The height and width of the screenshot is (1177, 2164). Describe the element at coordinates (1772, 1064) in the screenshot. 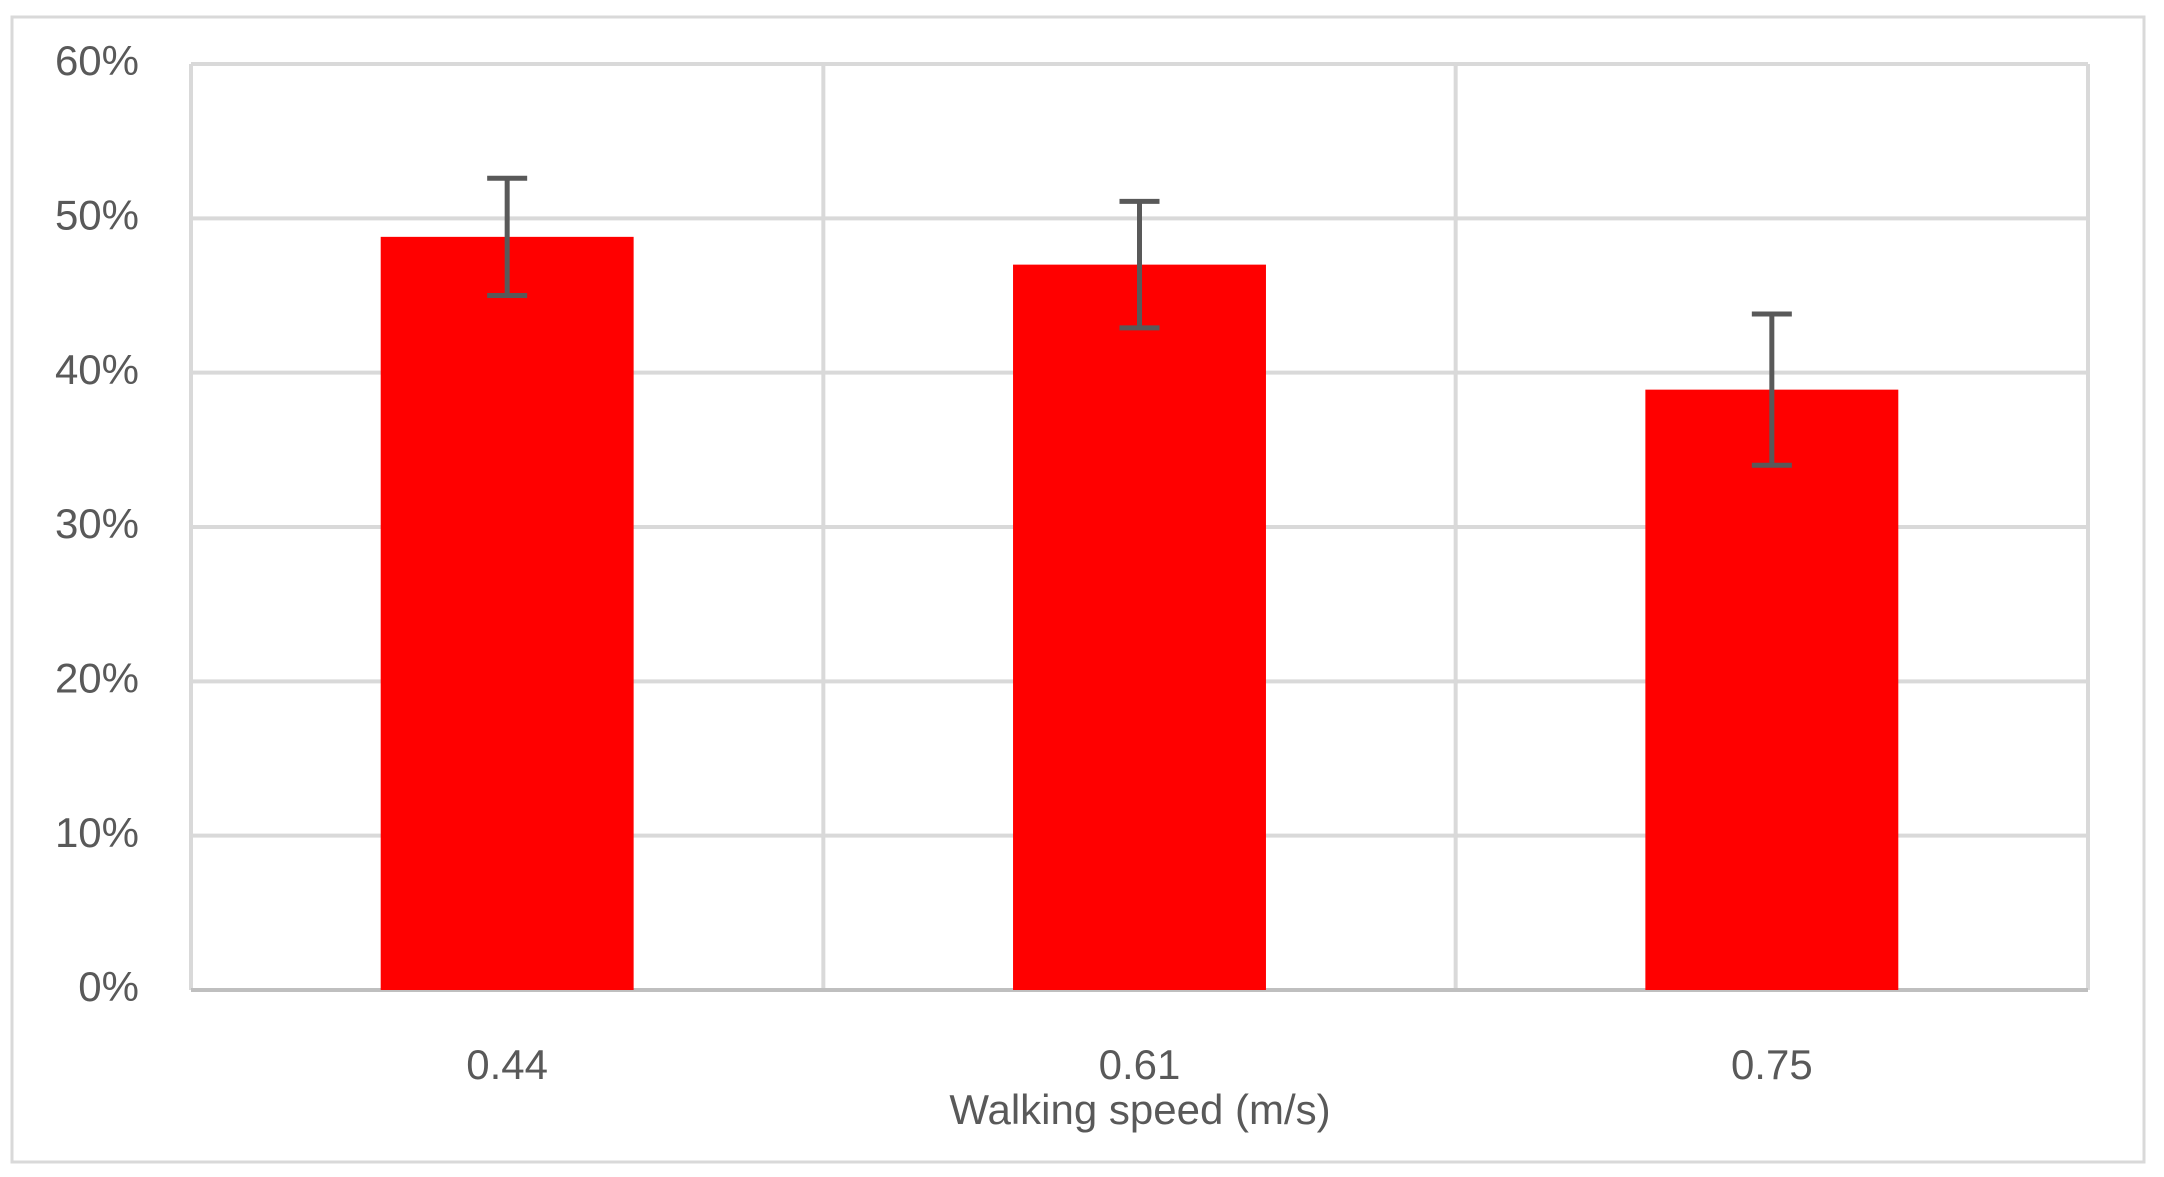

I see `x-tick-label: 0.75` at that location.